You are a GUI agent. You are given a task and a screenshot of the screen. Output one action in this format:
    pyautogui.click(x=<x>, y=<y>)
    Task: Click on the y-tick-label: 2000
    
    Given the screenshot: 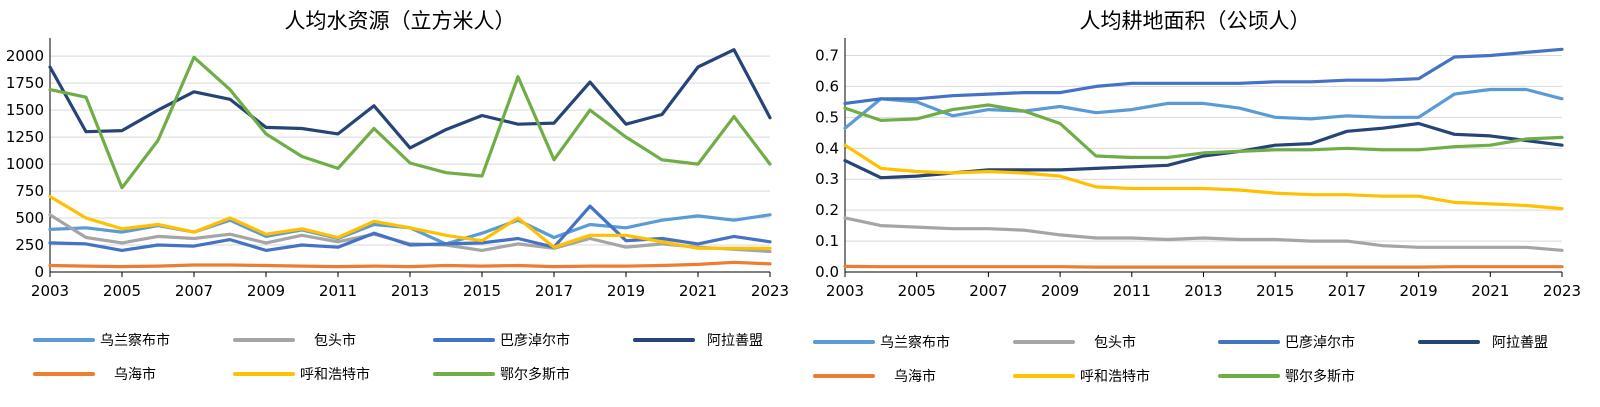 What is the action you would take?
    pyautogui.click(x=25, y=56)
    